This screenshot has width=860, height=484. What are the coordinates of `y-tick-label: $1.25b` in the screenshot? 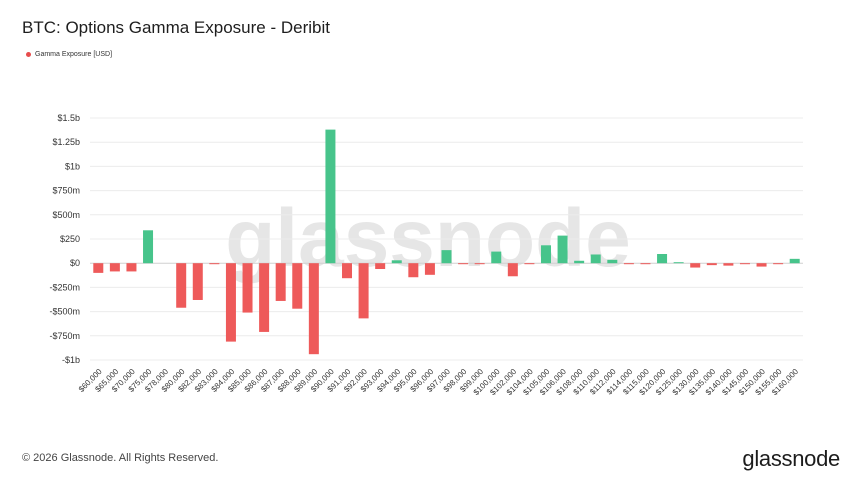 It's located at (66, 142).